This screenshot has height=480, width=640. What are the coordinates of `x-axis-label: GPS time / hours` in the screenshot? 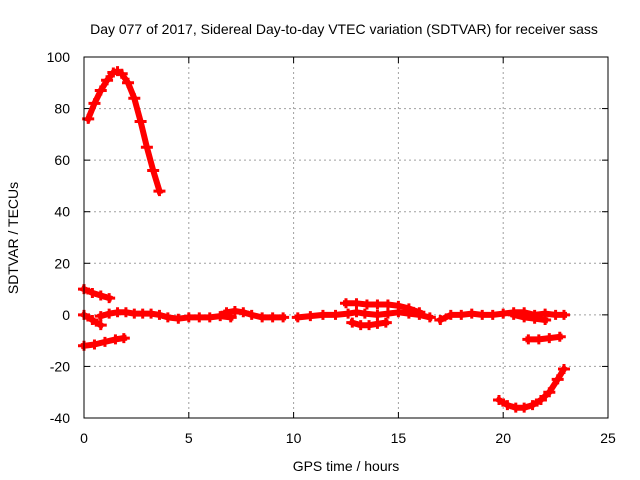 It's located at (346, 466).